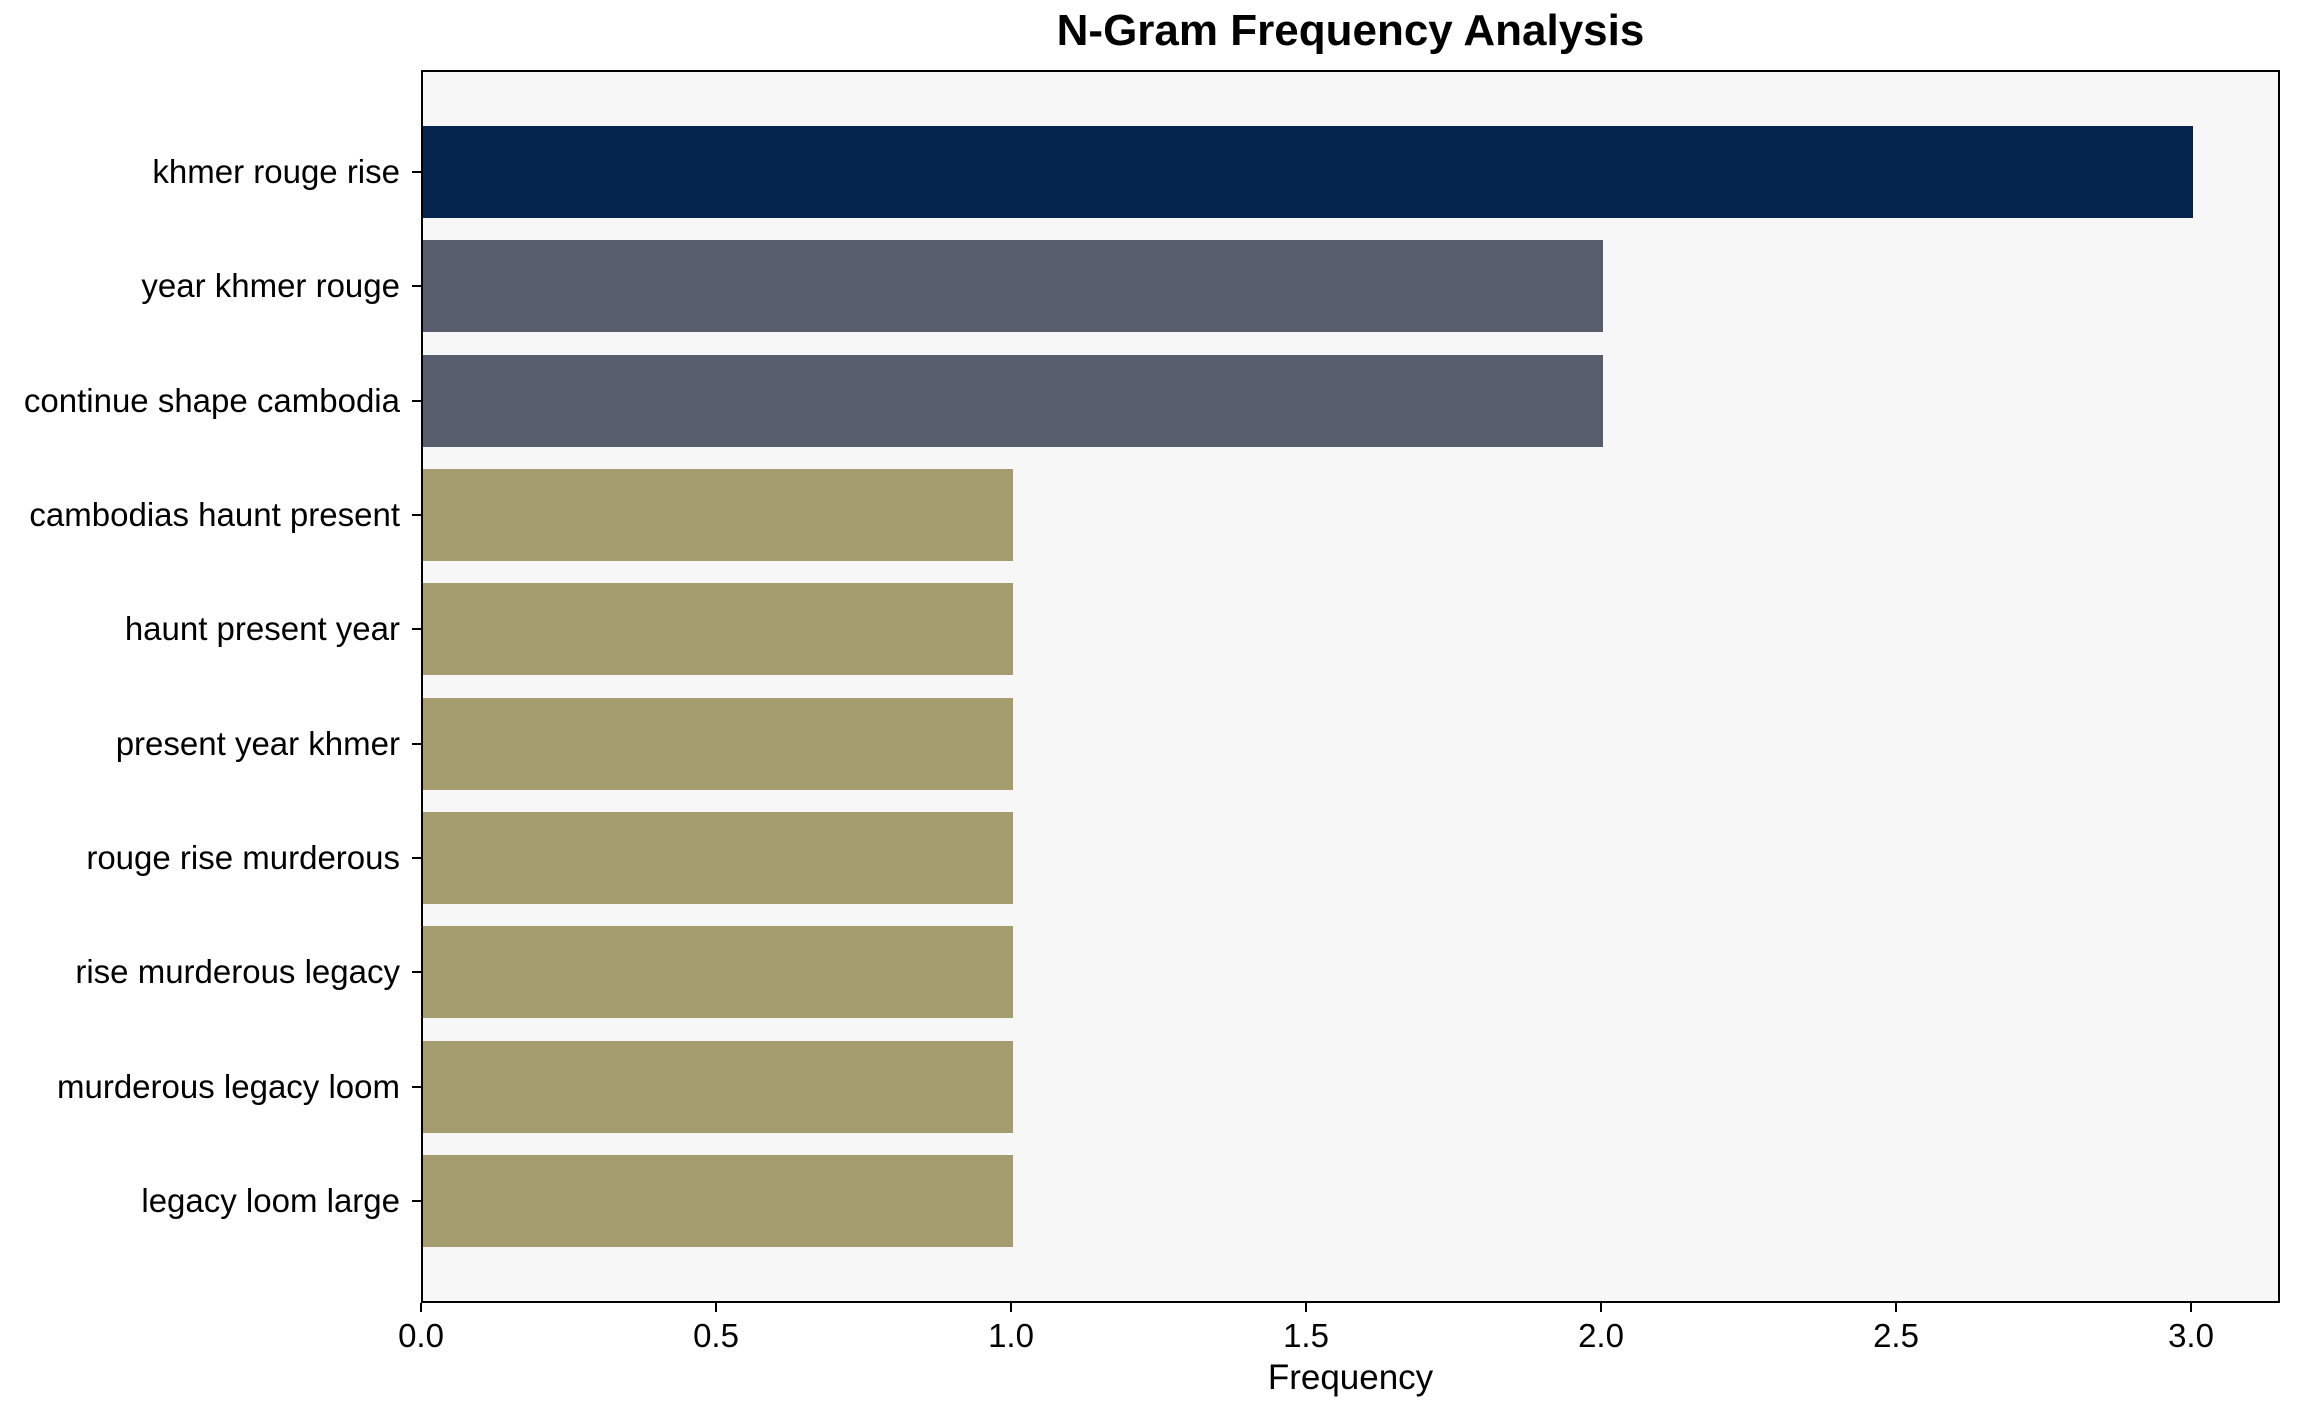 The image size is (2299, 1414). What do you see at coordinates (270, 285) in the screenshot?
I see `y-tick-label: year khmer rouge` at bounding box center [270, 285].